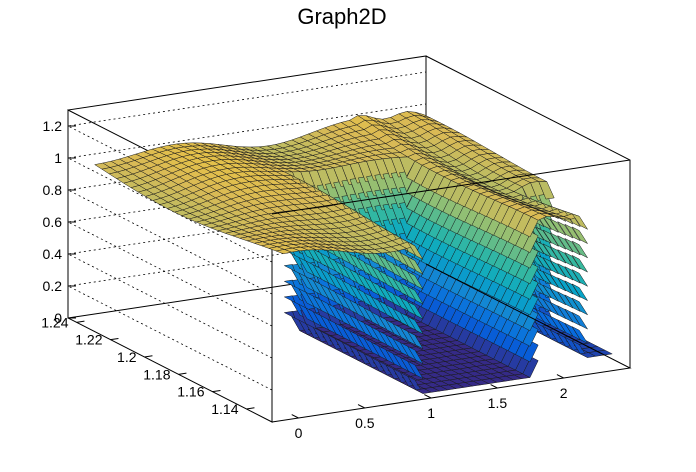  Describe the element at coordinates (58, 318) in the screenshot. I see `z-tick-label: 0` at that location.